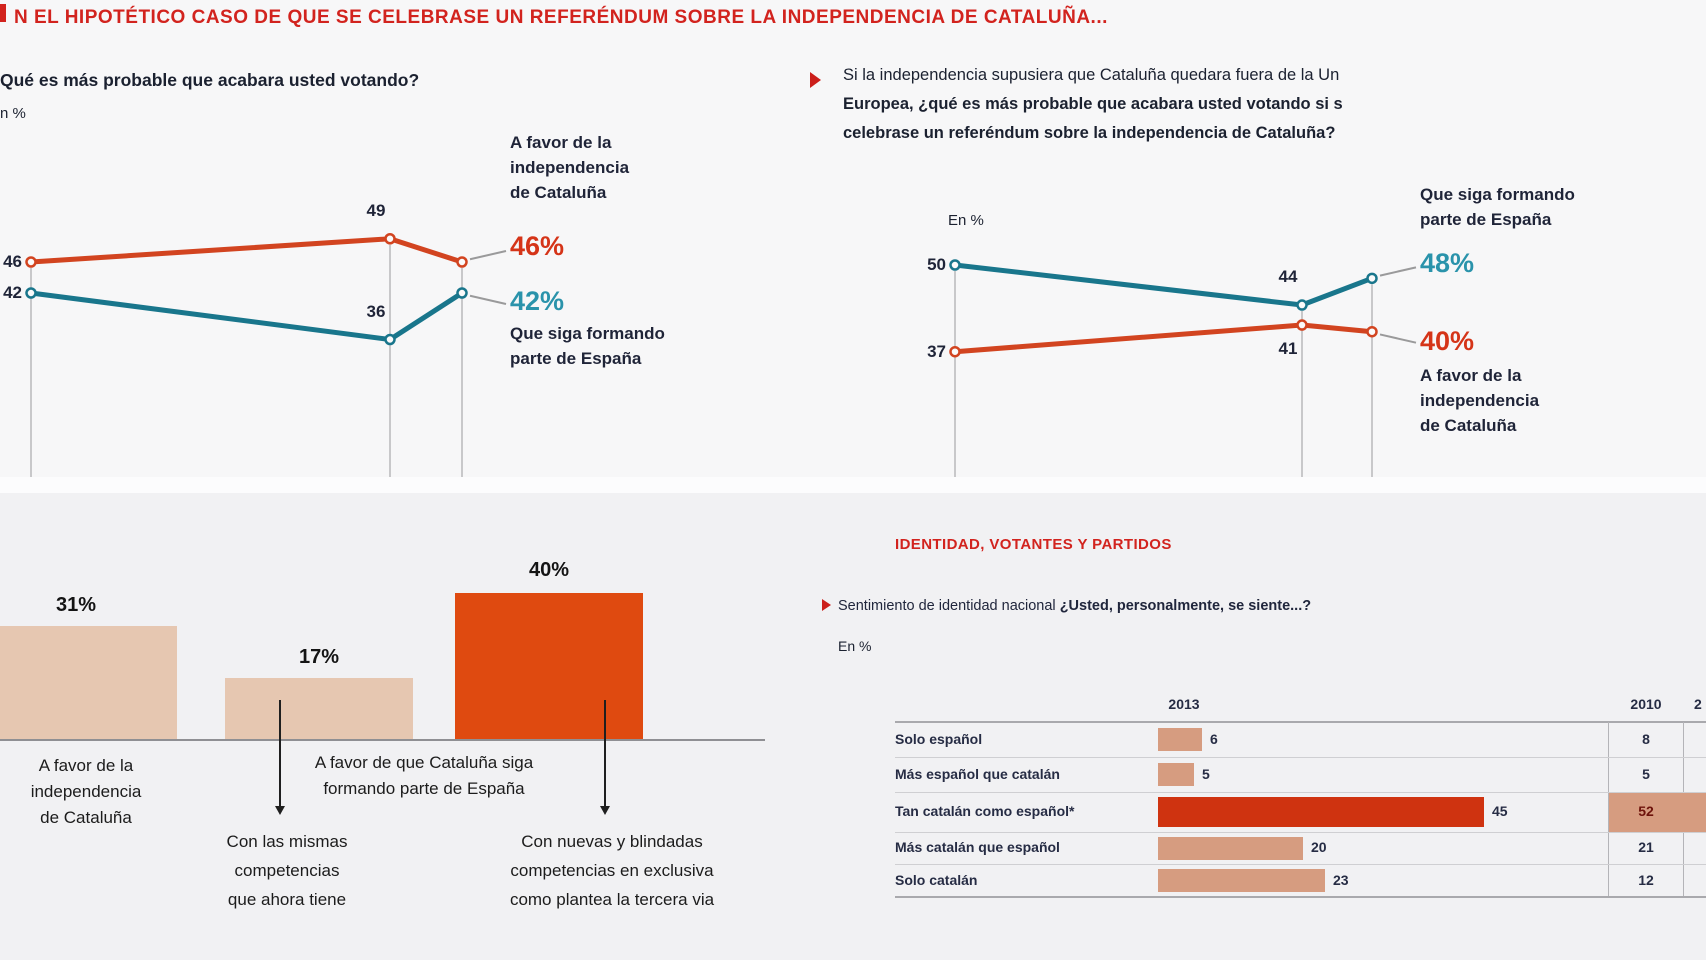  Describe the element at coordinates (376, 311) in the screenshot. I see `point-value-label: 36` at that location.